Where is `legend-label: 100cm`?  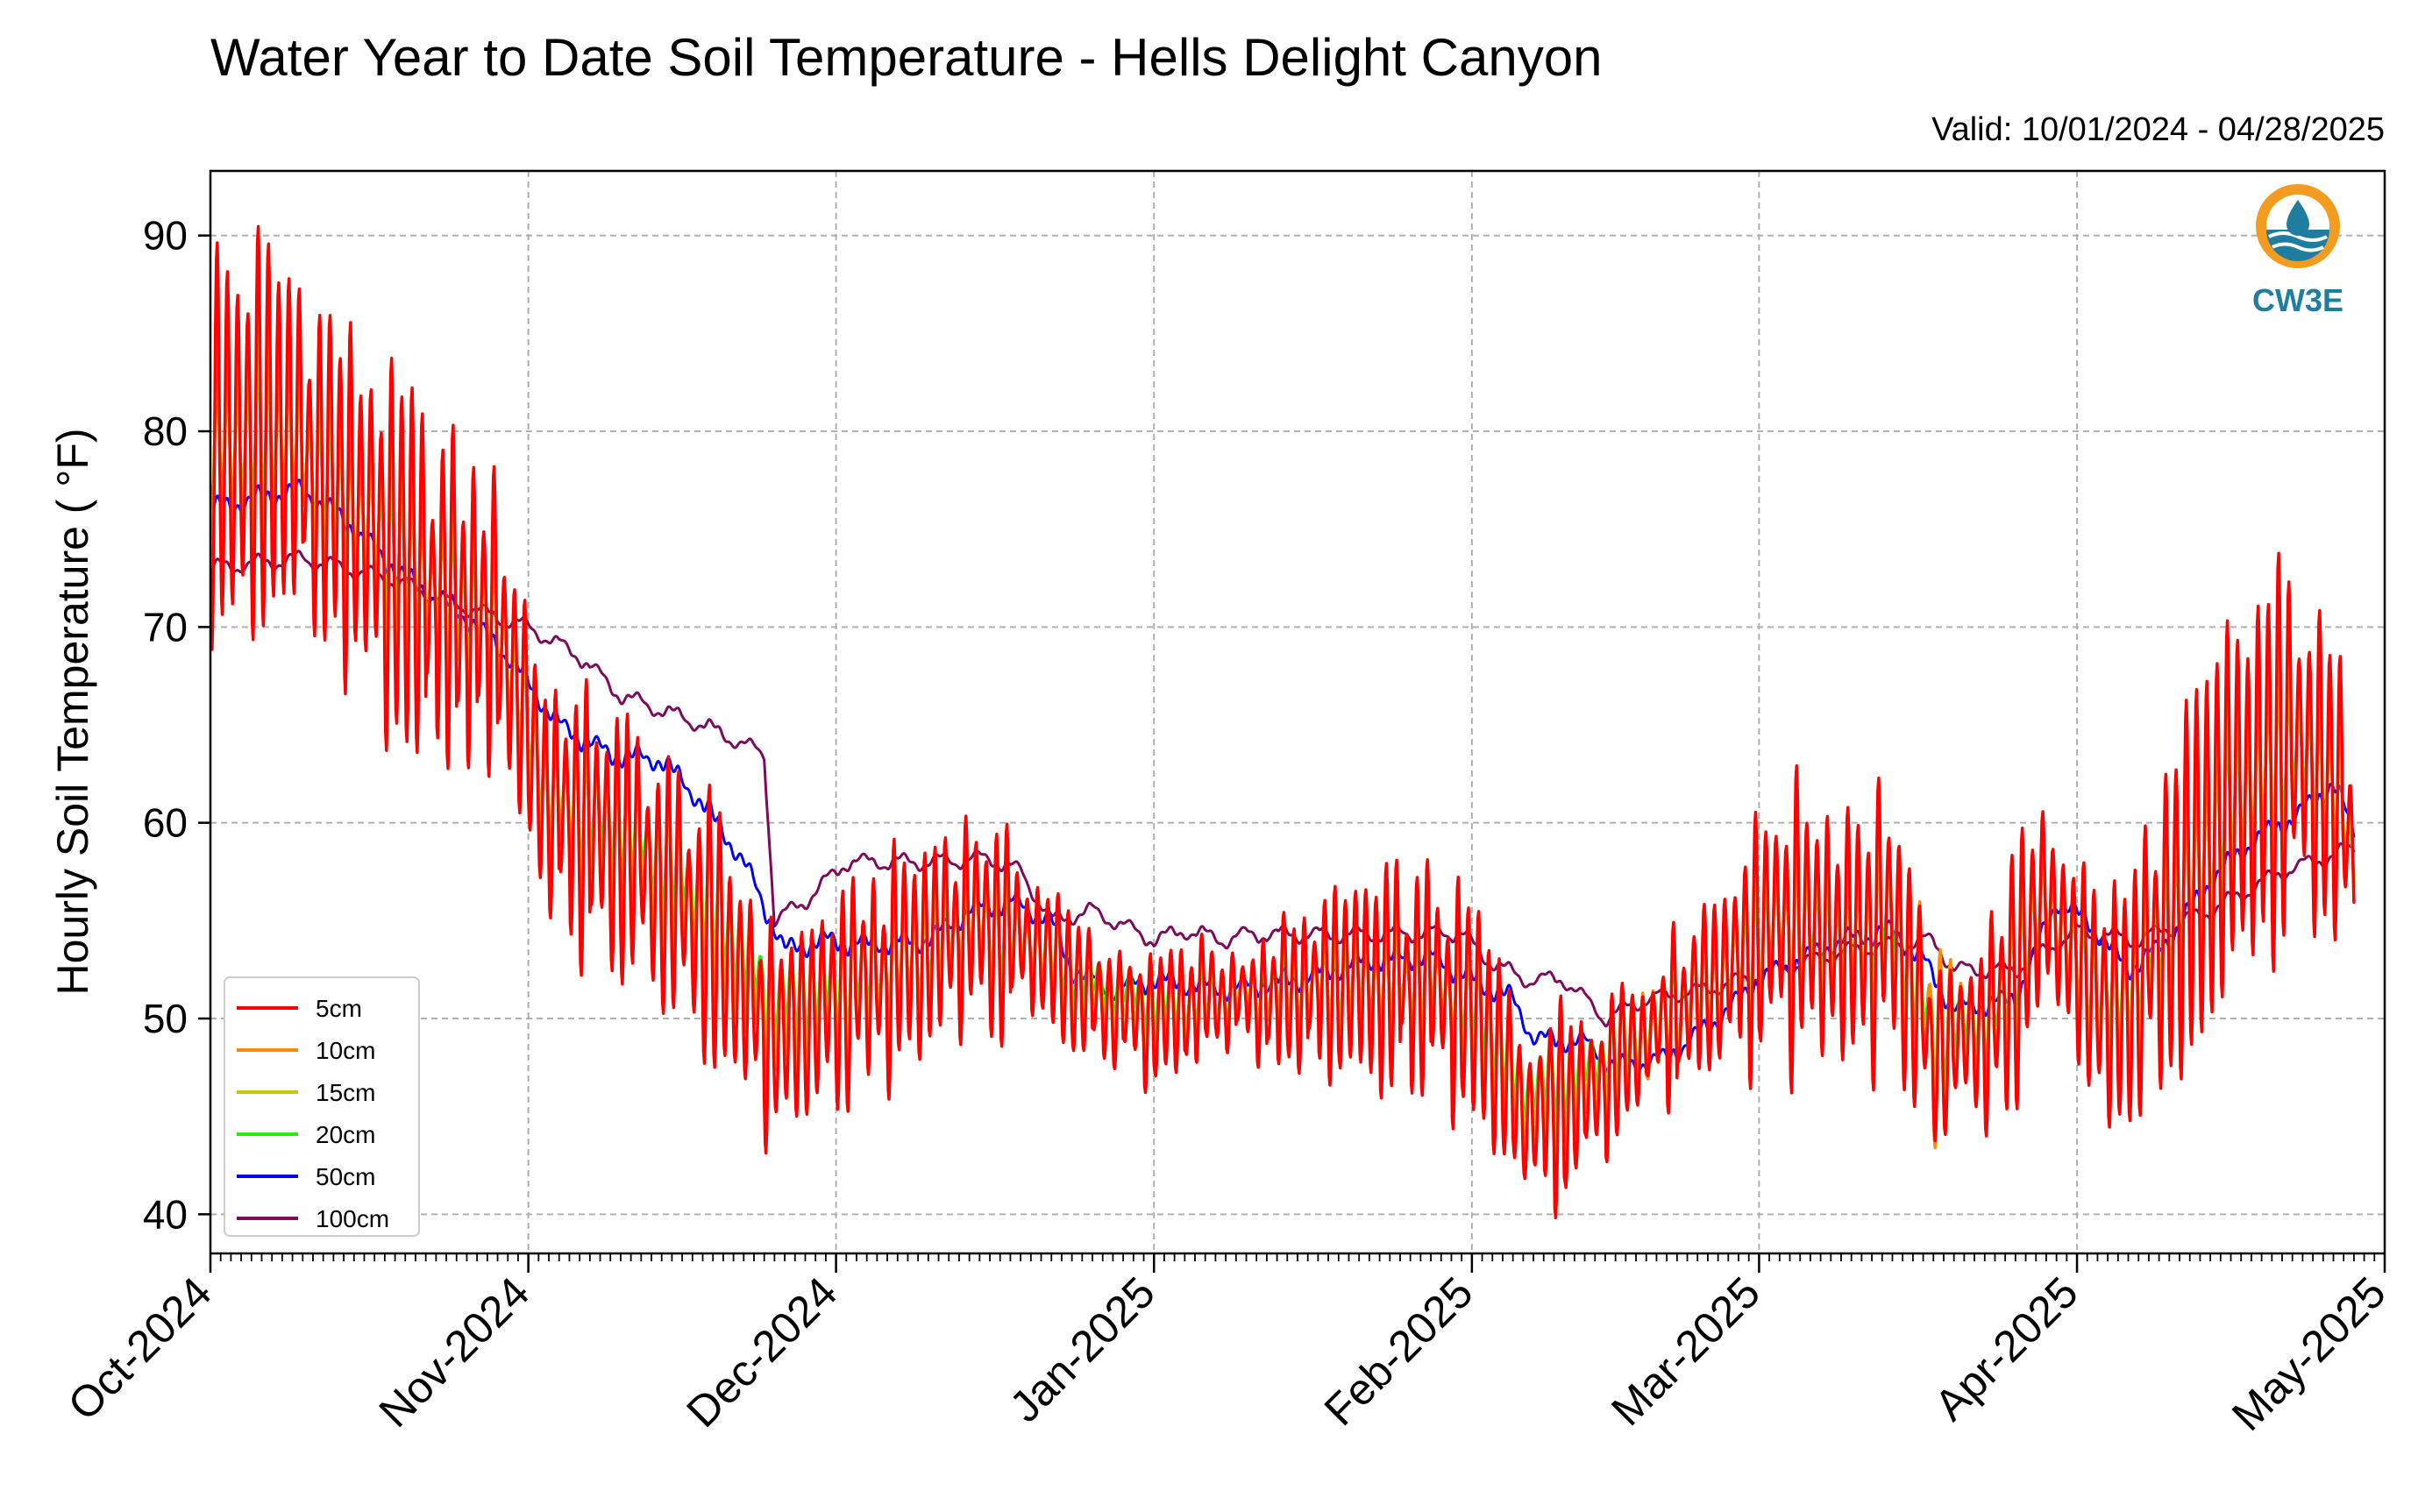
legend-label: 100cm is located at coordinates (352, 1218).